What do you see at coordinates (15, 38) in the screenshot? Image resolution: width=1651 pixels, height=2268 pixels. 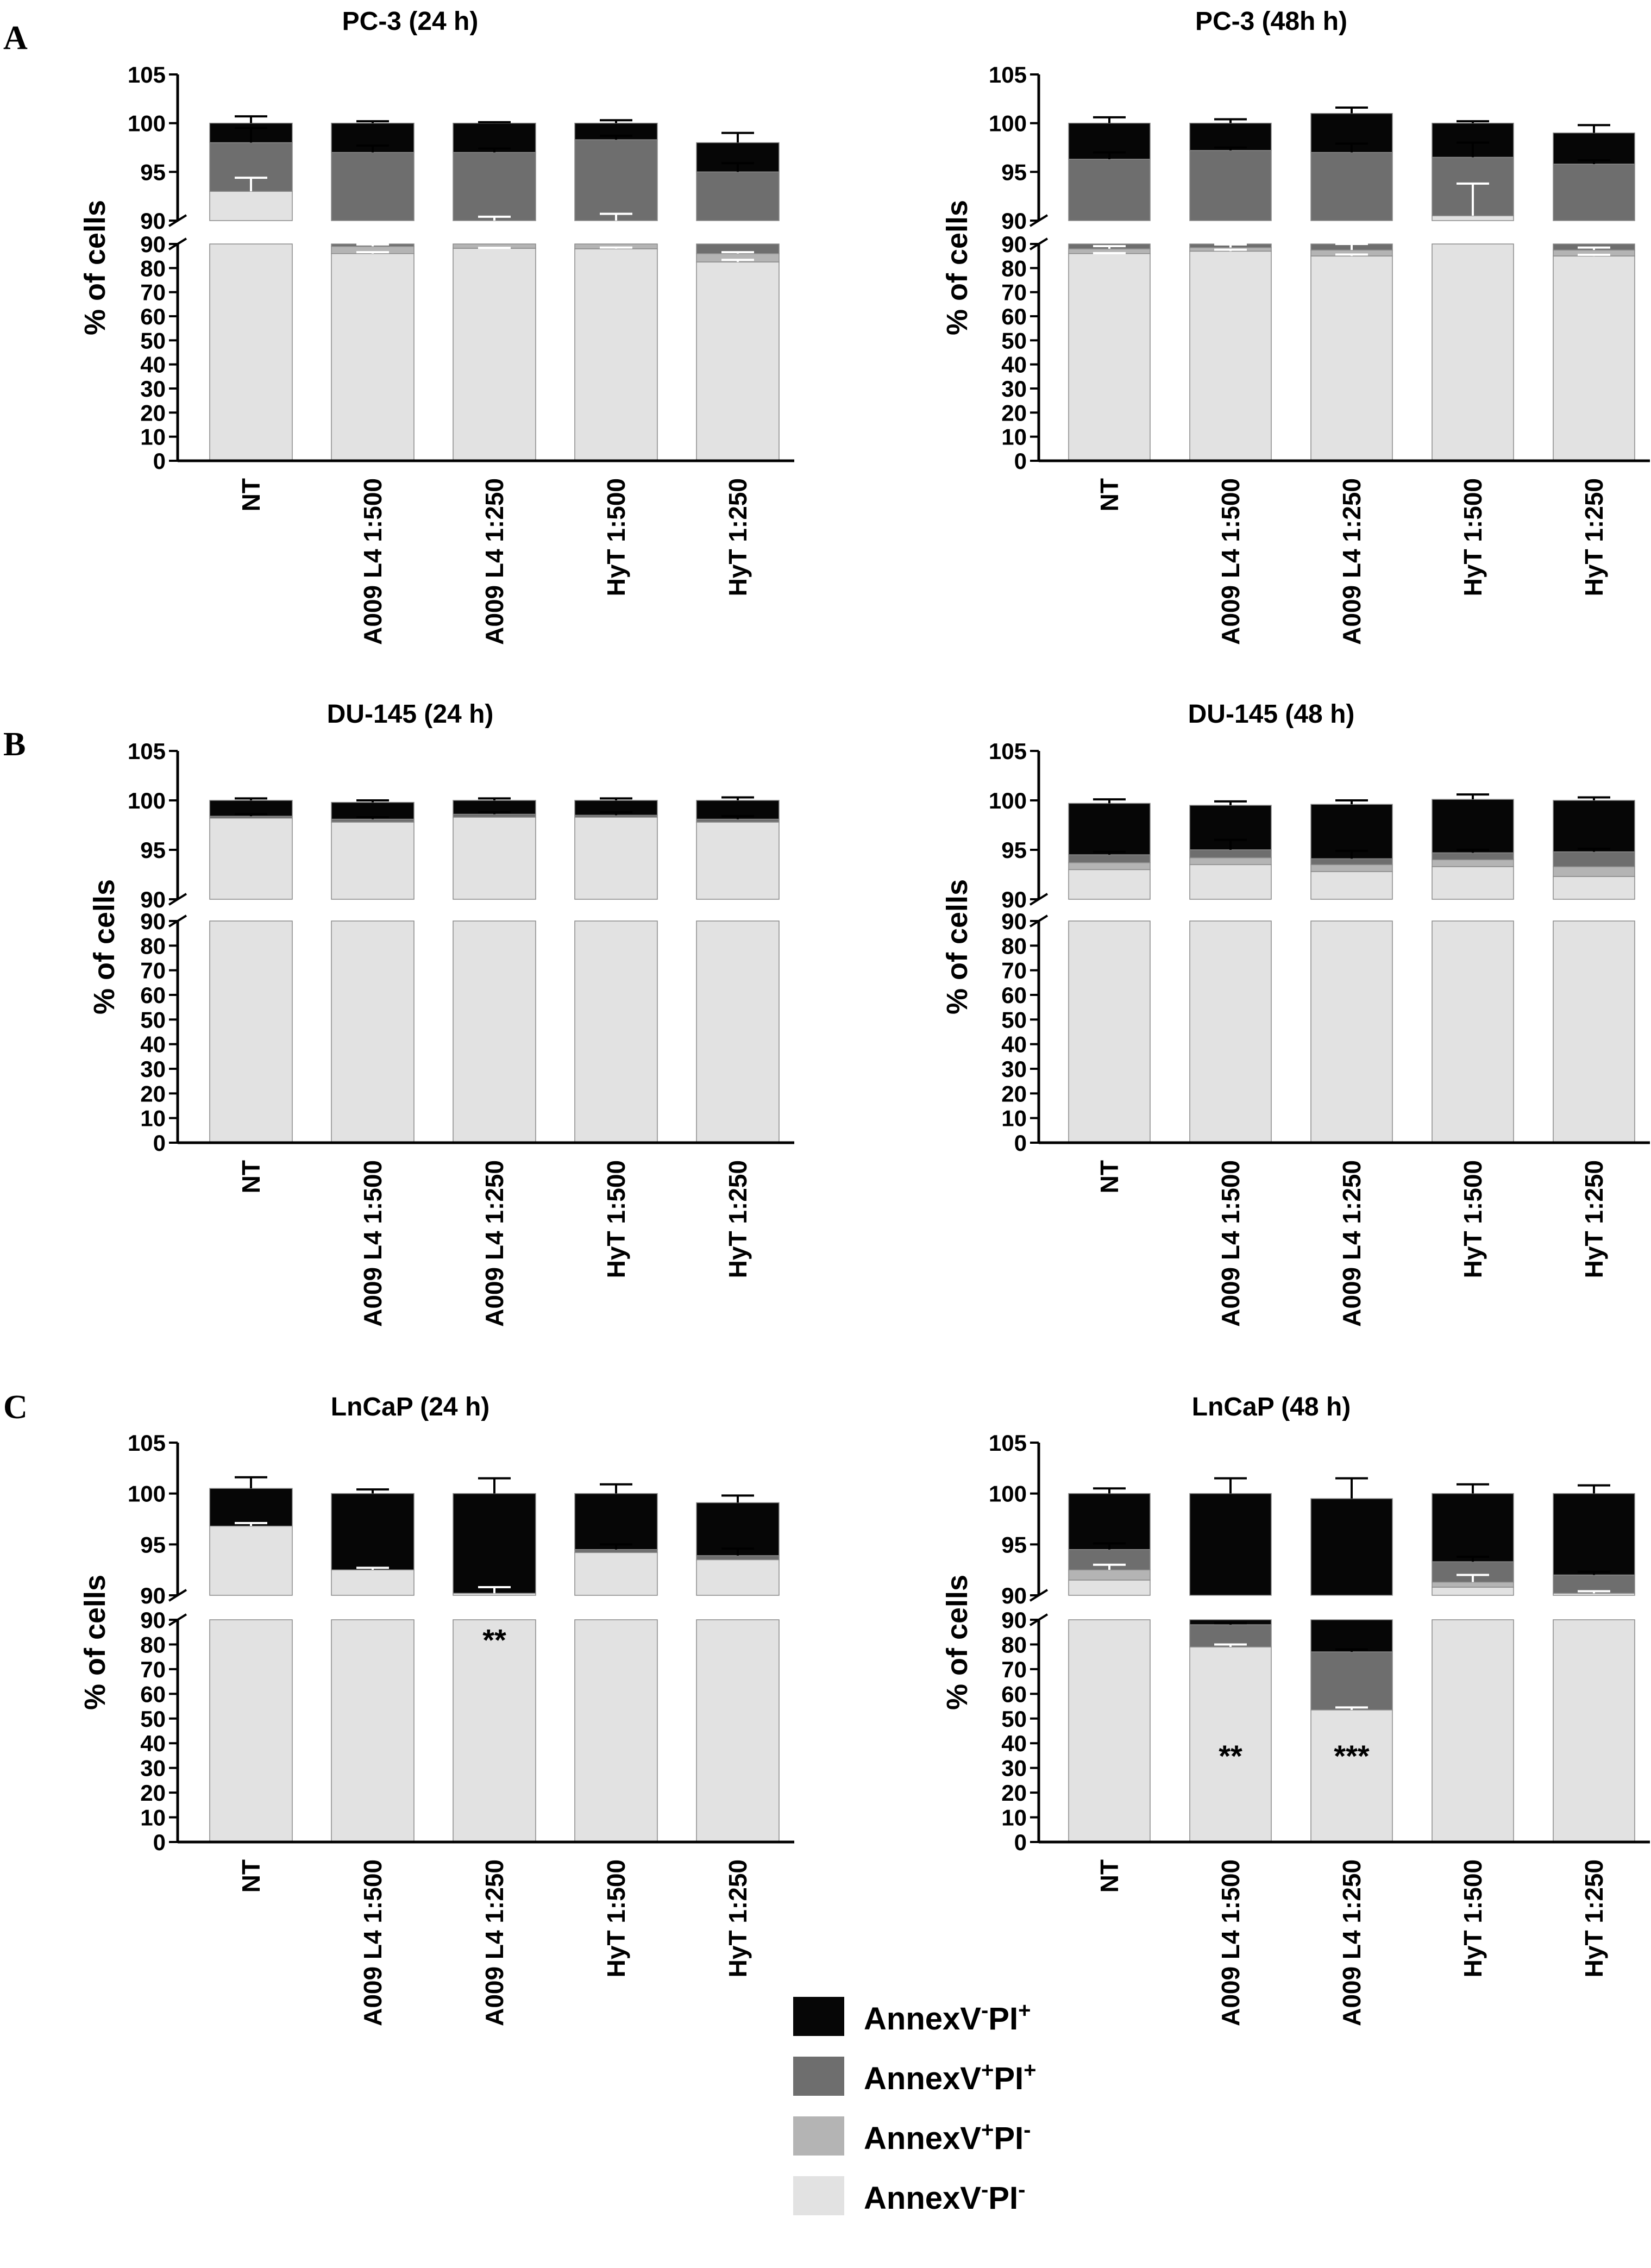 I see `panel-label-a: A` at bounding box center [15, 38].